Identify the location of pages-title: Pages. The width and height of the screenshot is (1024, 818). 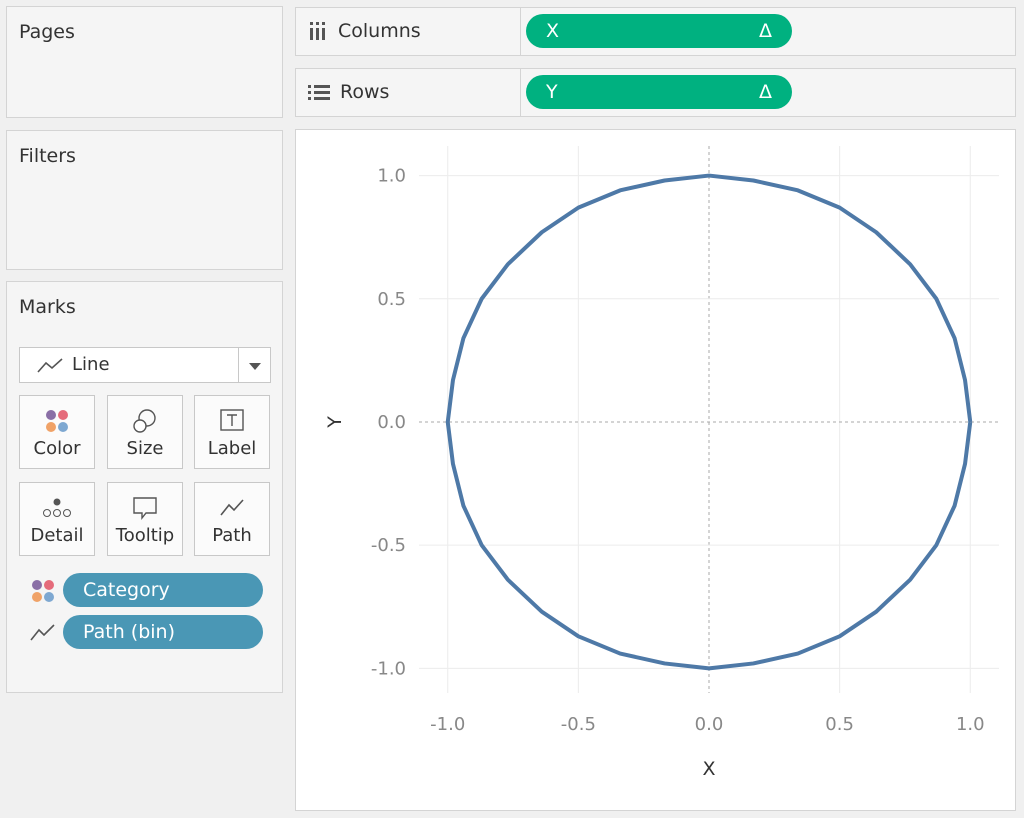
(47, 32).